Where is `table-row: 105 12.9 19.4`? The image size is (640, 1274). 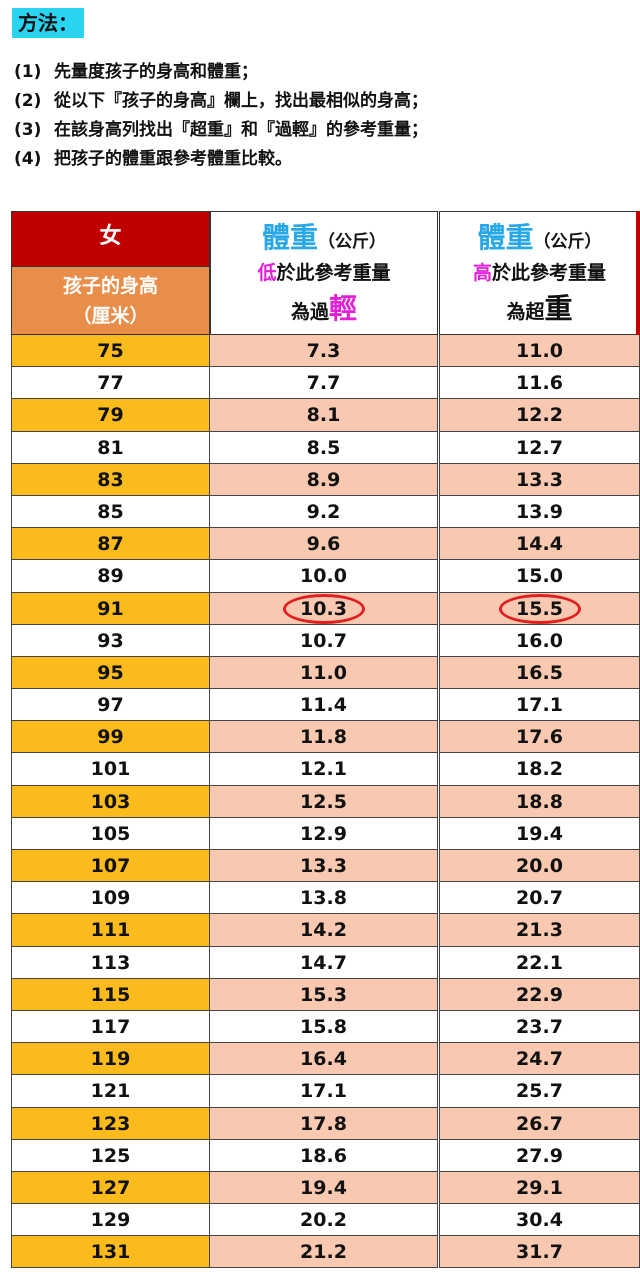 table-row: 105 12.9 19.4 is located at coordinates (325, 833).